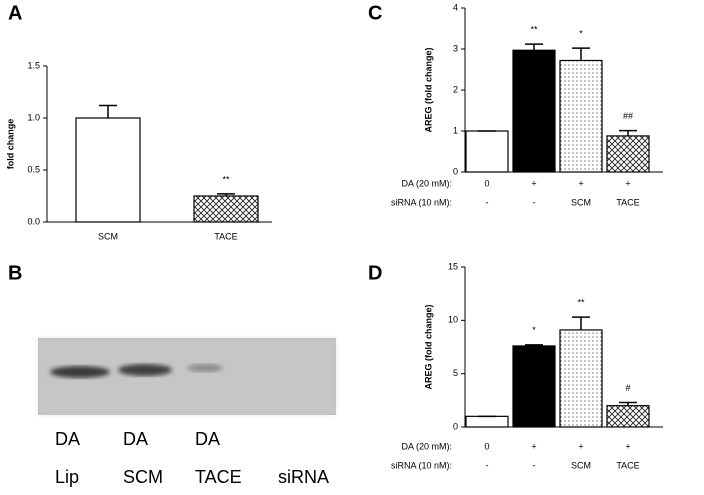 This screenshot has height=495, width=704. Describe the element at coordinates (67, 477) in the screenshot. I see `lane-sirna: Lip` at that location.